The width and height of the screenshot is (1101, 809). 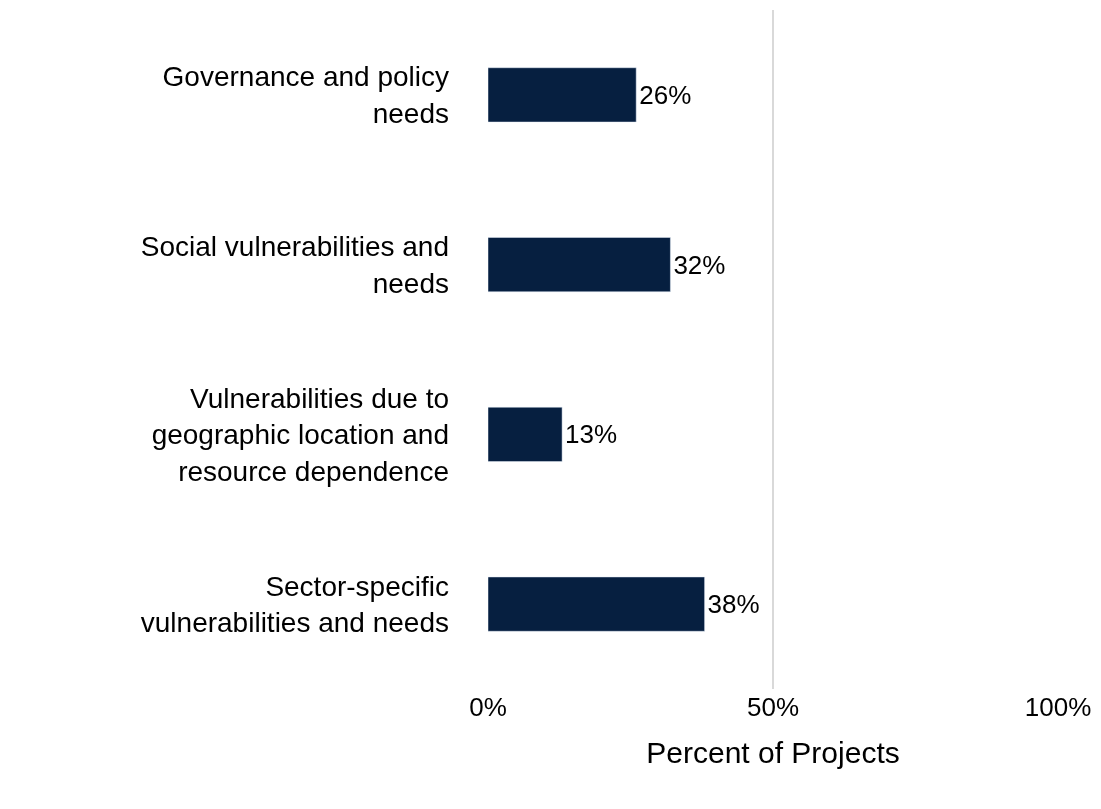 I want to click on y-tick-label: Vulnerabilities due to geographic location and resource dependence, so click(x=300, y=434).